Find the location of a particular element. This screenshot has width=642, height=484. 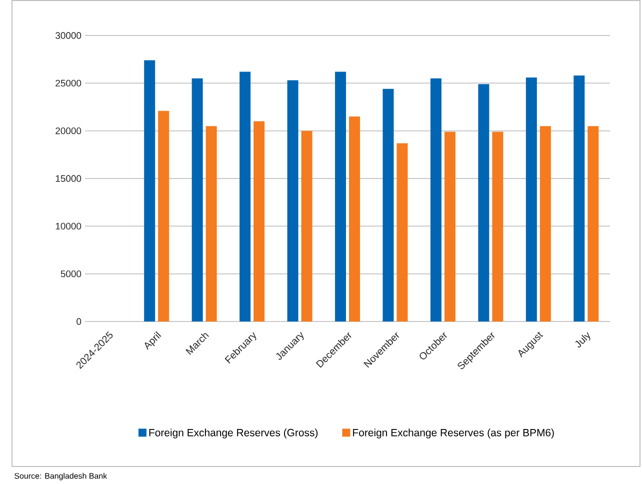

legend-label: Foreign Exchange Reserves (as per BPM6) is located at coordinates (453, 433).